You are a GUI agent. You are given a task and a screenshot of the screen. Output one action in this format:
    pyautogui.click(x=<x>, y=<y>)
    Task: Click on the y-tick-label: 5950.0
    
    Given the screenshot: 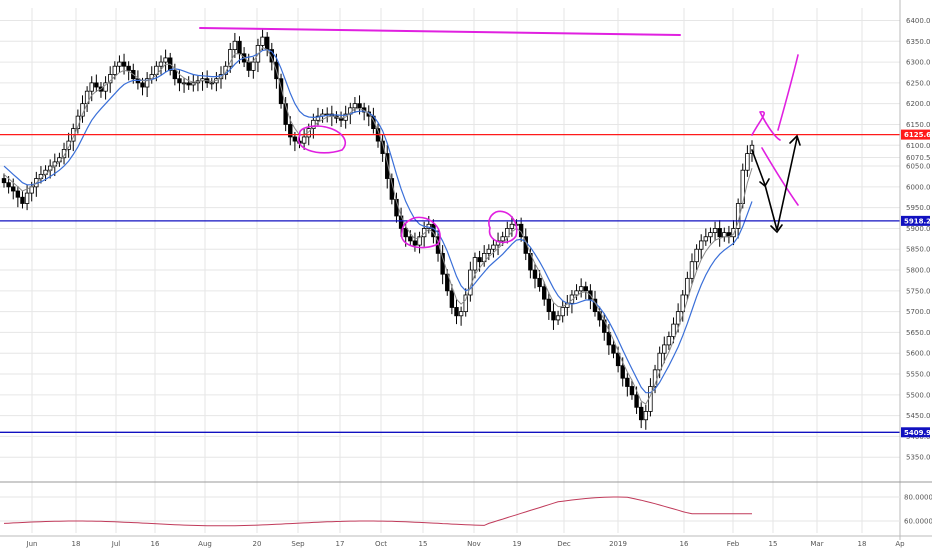 What is the action you would take?
    pyautogui.click(x=918, y=208)
    